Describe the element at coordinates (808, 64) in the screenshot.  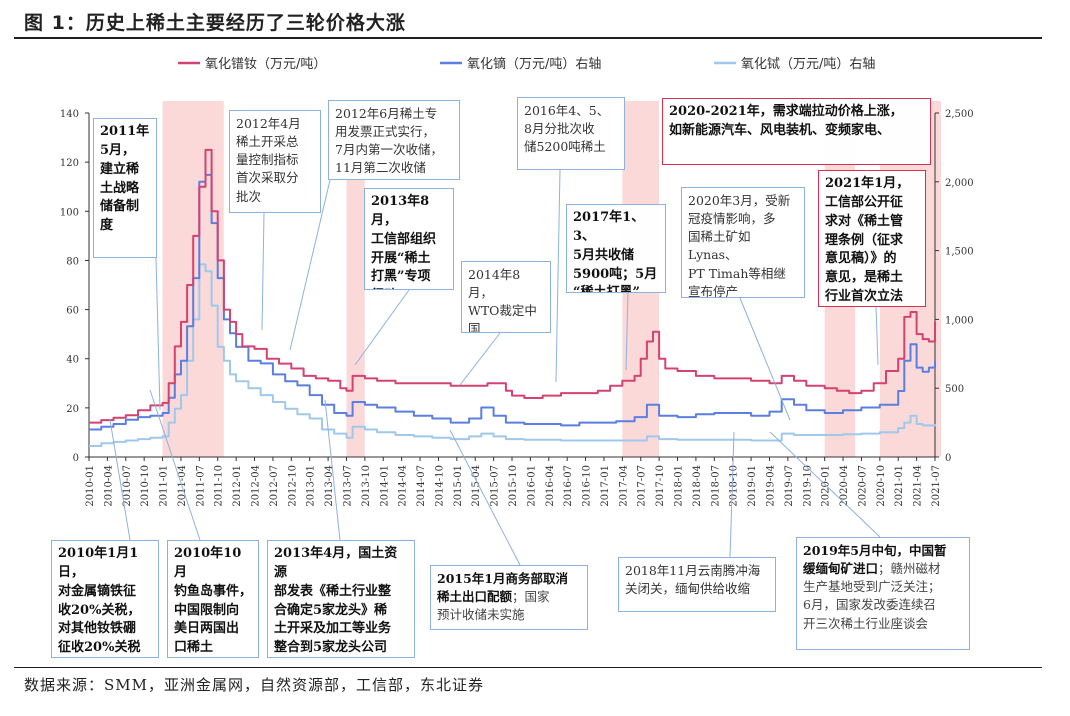
I see `legend-label-3: 氧化铽（万元/吨）右轴` at that location.